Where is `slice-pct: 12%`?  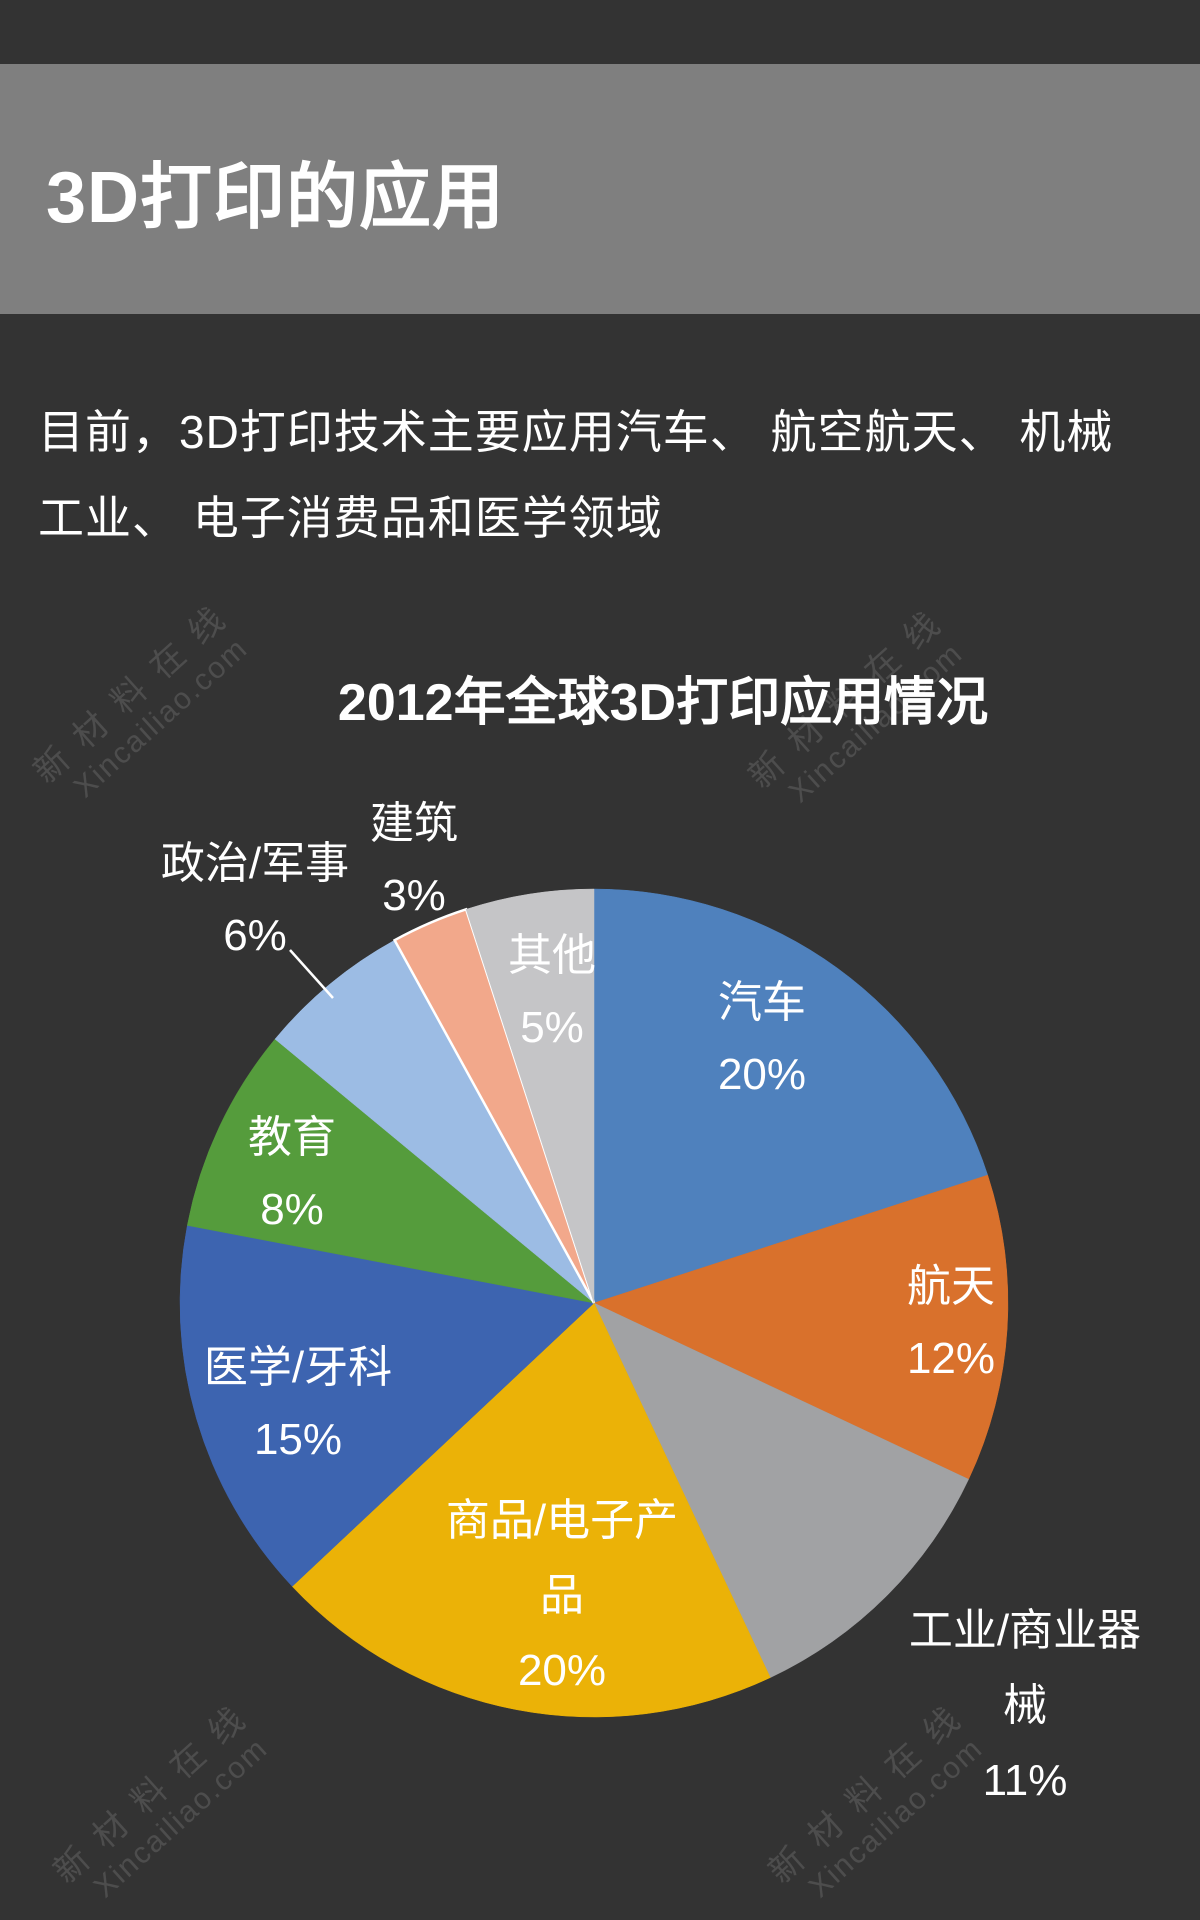 slice-pct: 12% is located at coordinates (951, 1358).